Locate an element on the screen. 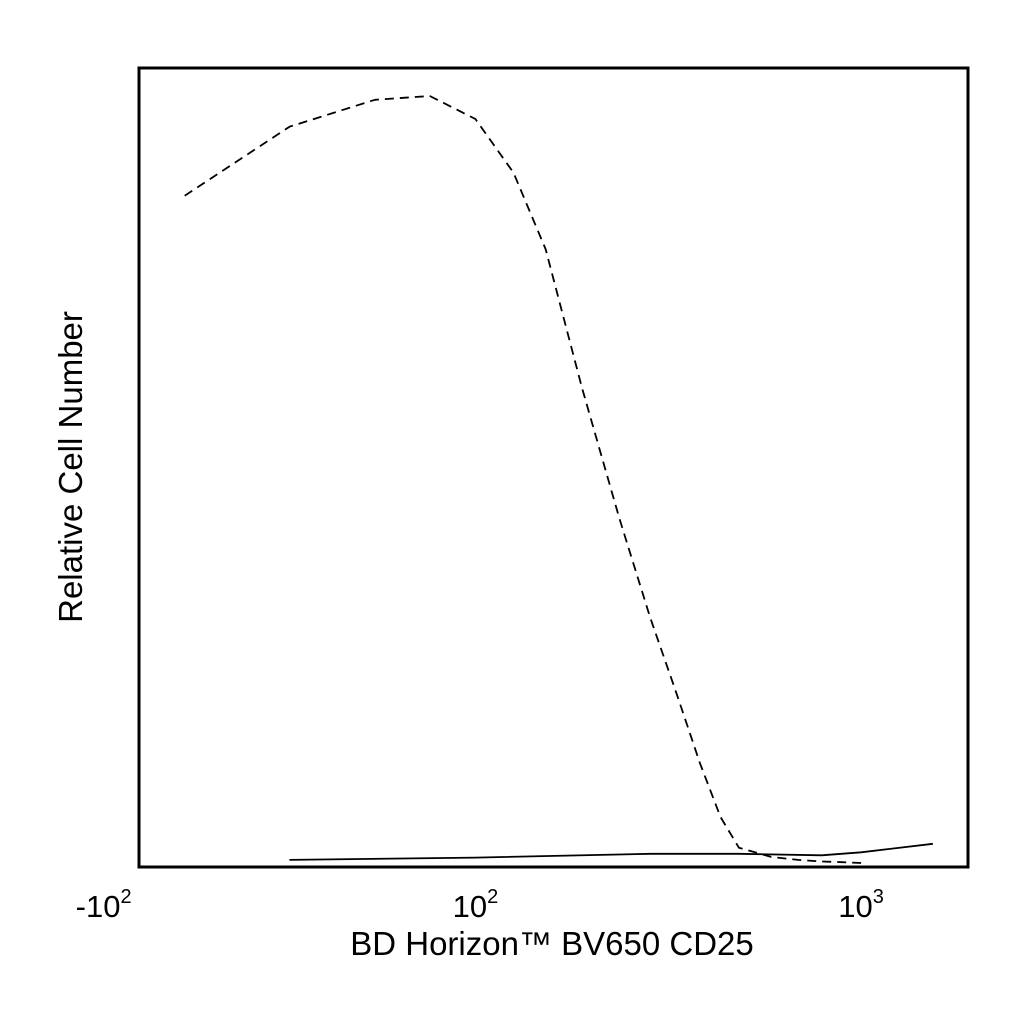 This screenshot has height=1024, width=1024. y-axis-title: Relative Cell Number is located at coordinates (70, 467).